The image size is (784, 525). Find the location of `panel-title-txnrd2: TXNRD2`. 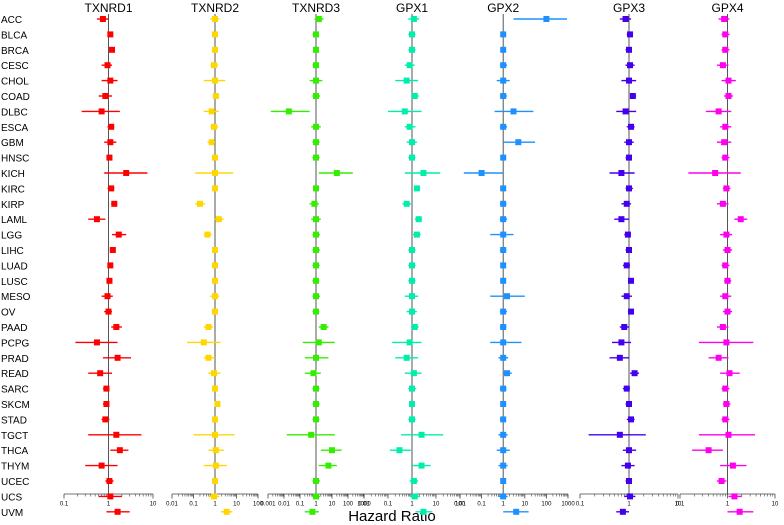

panel-title-txnrd2: TXNRD2 is located at coordinates (215, 8).